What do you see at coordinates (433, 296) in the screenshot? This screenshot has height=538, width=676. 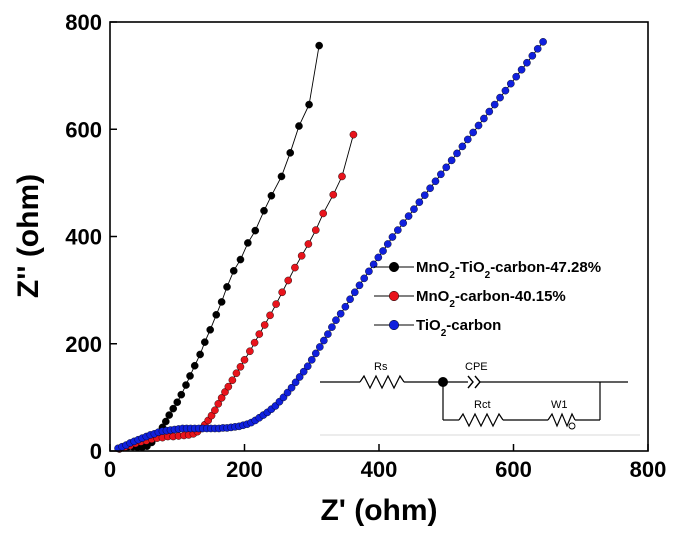 I see `legend-label-part: MnO` at bounding box center [433, 296].